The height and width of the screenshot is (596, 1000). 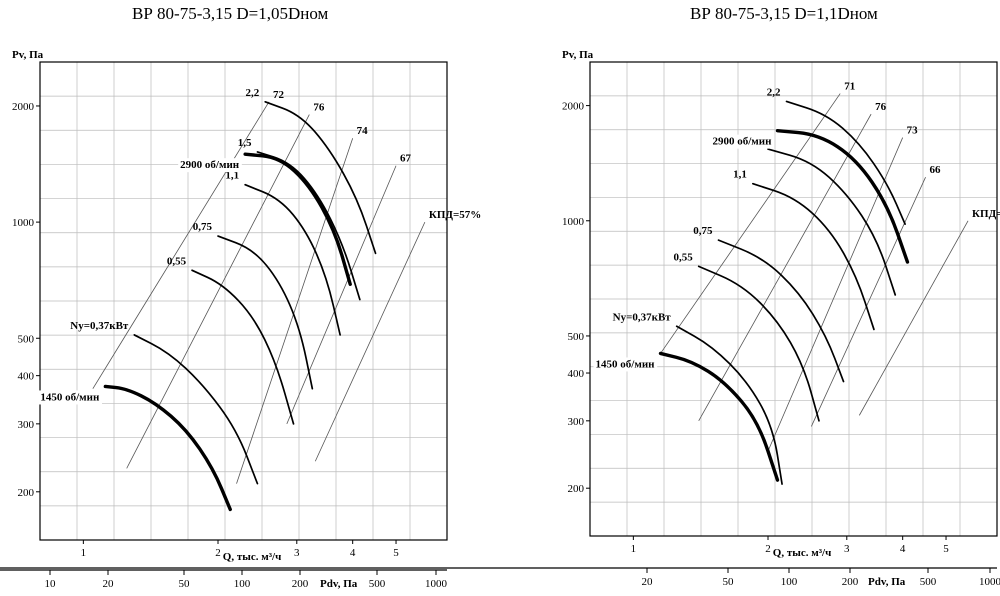 What do you see at coordinates (573, 107) in the screenshot?
I see `panel2-y-tick-label: 2000` at bounding box center [573, 107].